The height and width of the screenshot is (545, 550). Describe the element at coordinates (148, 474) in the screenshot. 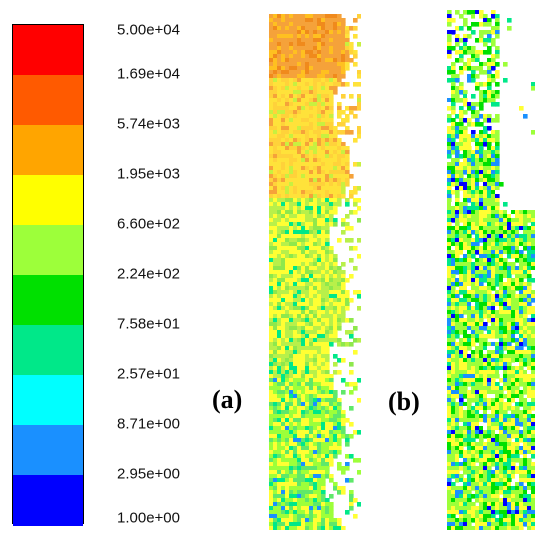

I see `colorbar-tick-label: 2.95e+00` at that location.